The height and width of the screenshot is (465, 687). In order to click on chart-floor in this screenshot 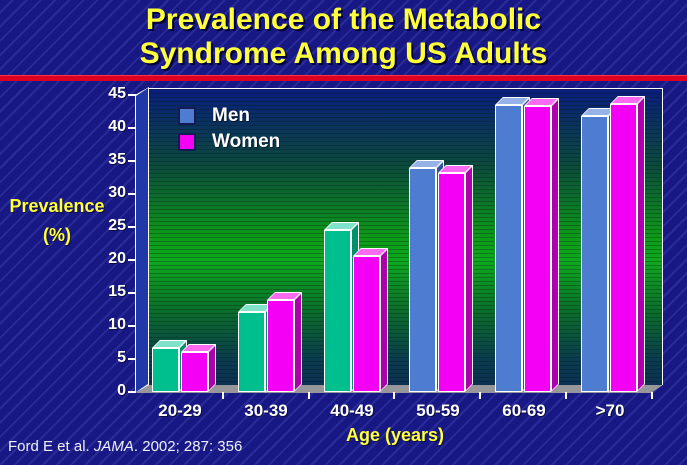, I will do `click(399, 389)`.